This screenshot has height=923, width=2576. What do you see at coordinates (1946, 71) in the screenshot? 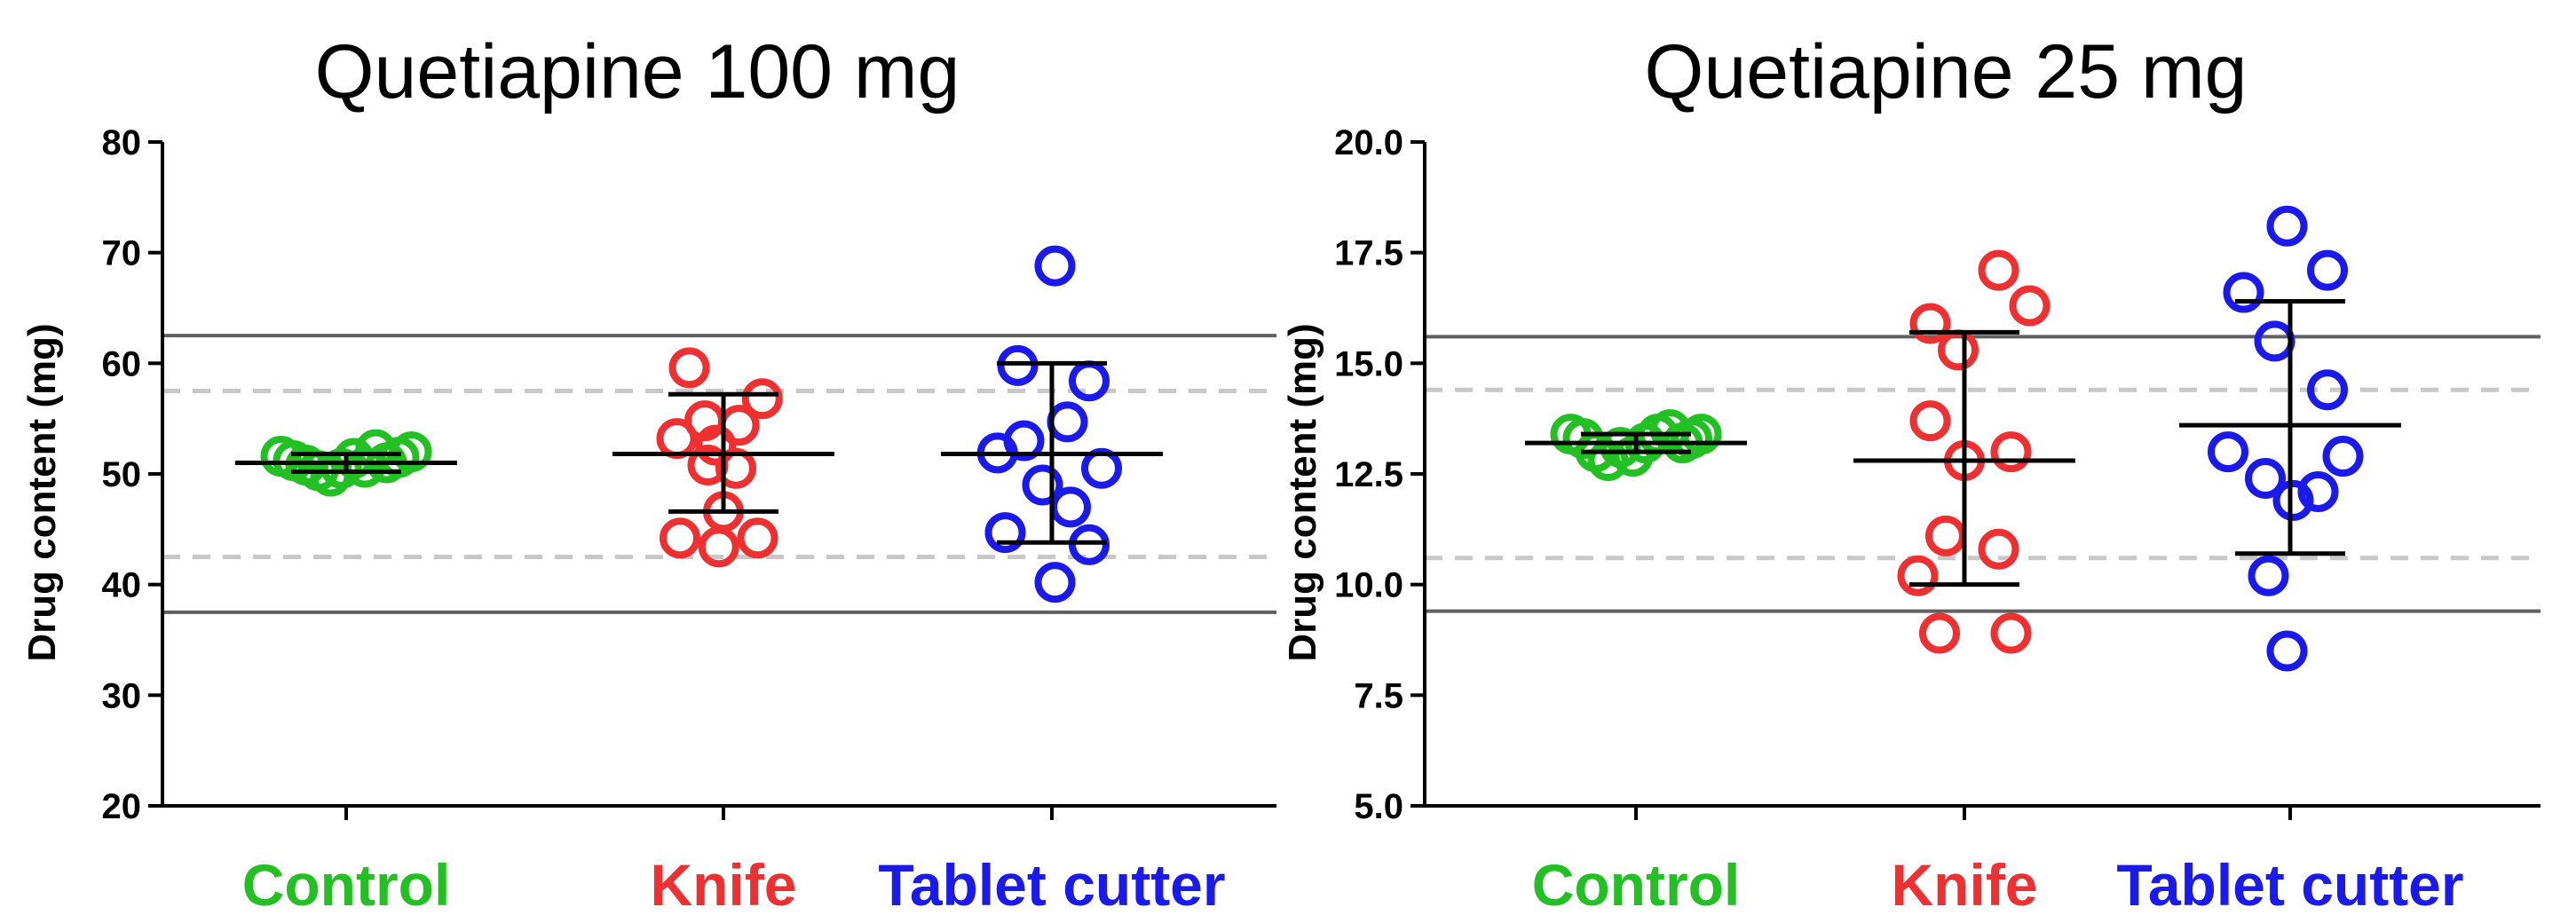
I see `chart-title: Quetiapine 25 mg` at bounding box center [1946, 71].